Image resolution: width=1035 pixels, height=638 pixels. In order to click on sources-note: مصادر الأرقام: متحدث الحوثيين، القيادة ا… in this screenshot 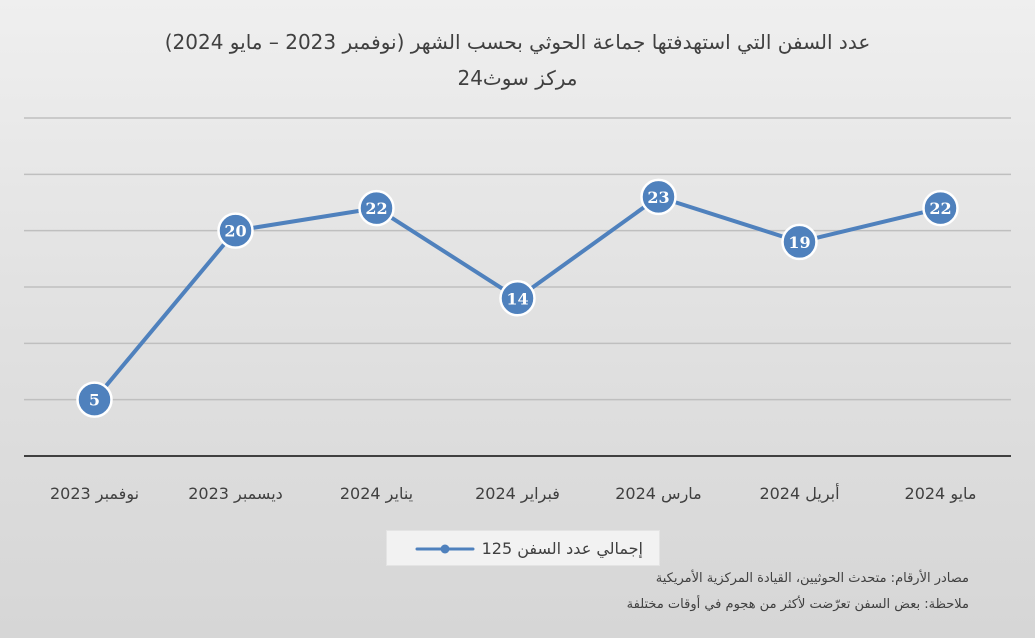, I will do `click(812, 578)`.